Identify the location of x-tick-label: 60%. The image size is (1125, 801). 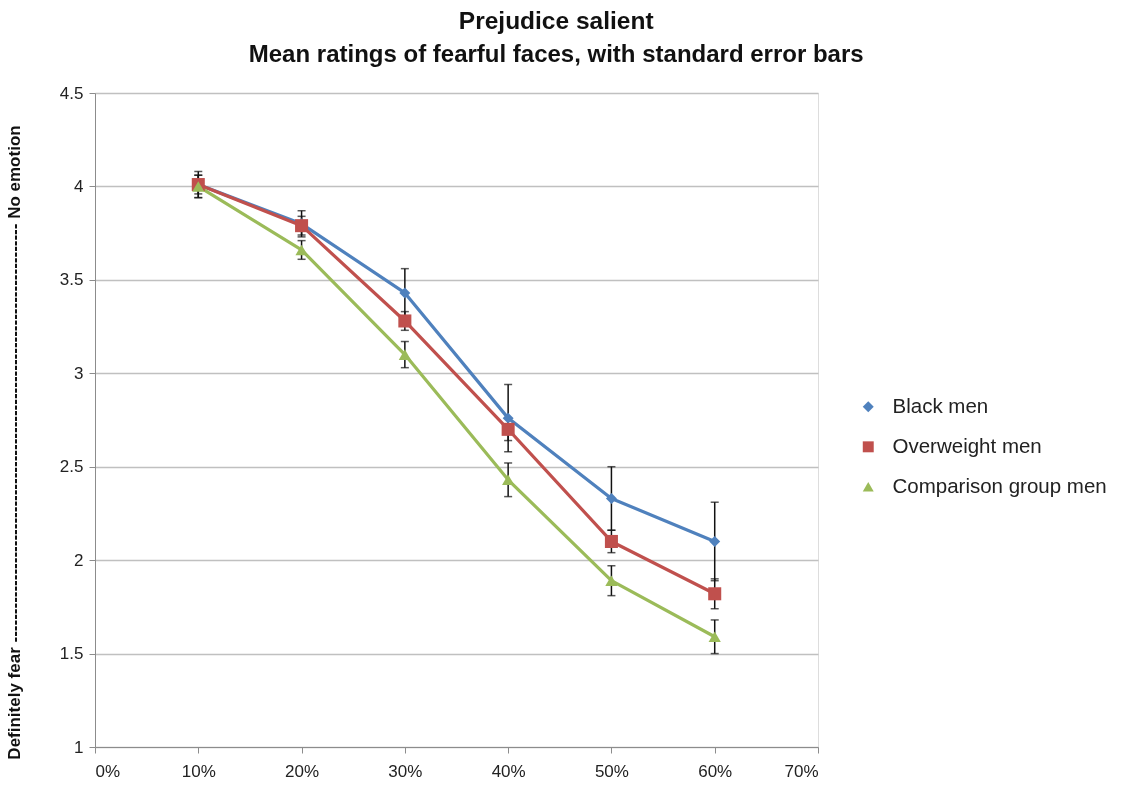
(715, 771).